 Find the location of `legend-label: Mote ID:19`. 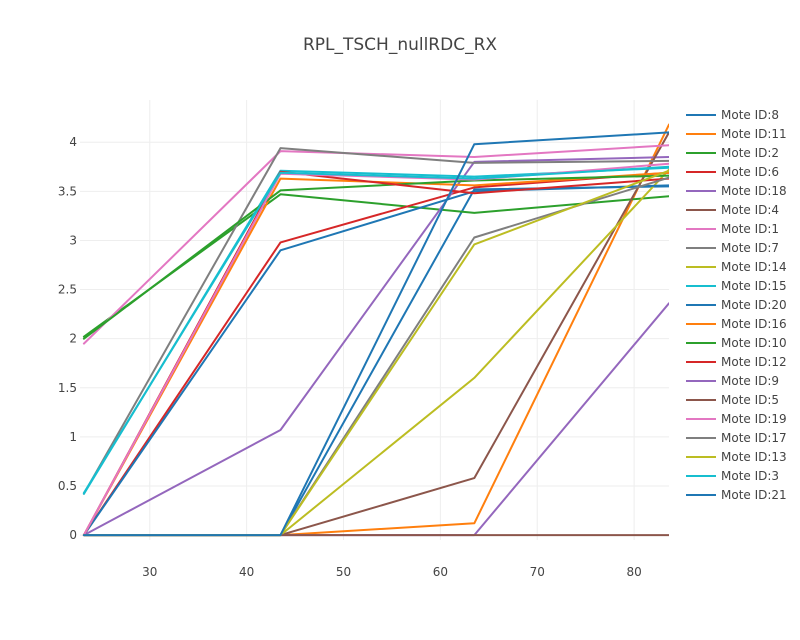

legend-label: Mote ID:19 is located at coordinates (754, 419).